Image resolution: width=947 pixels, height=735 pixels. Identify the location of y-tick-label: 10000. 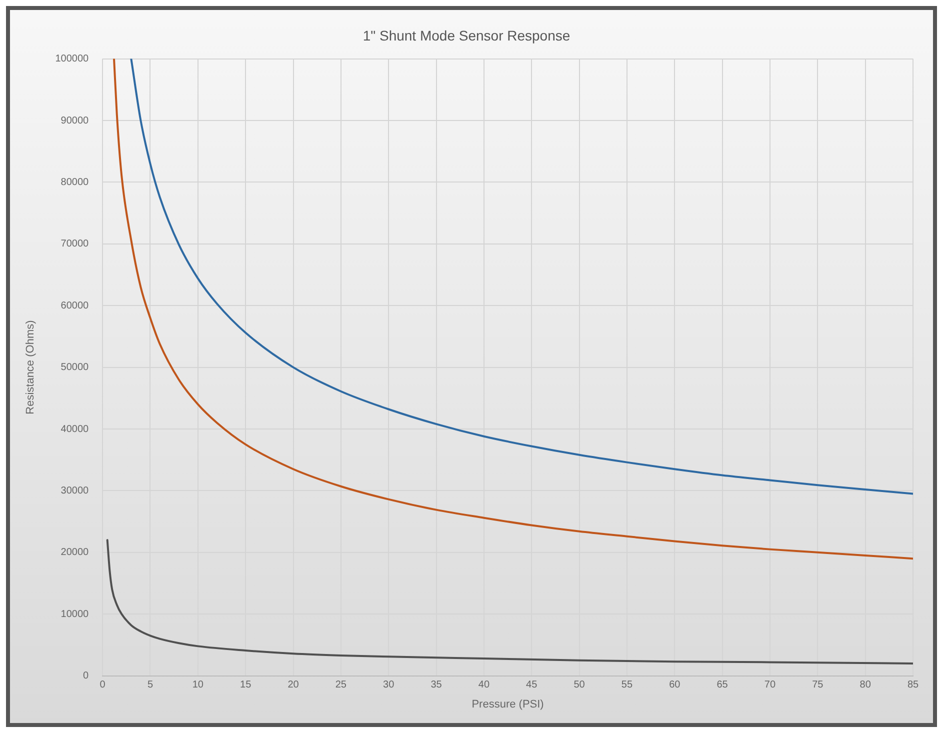
(75, 614).